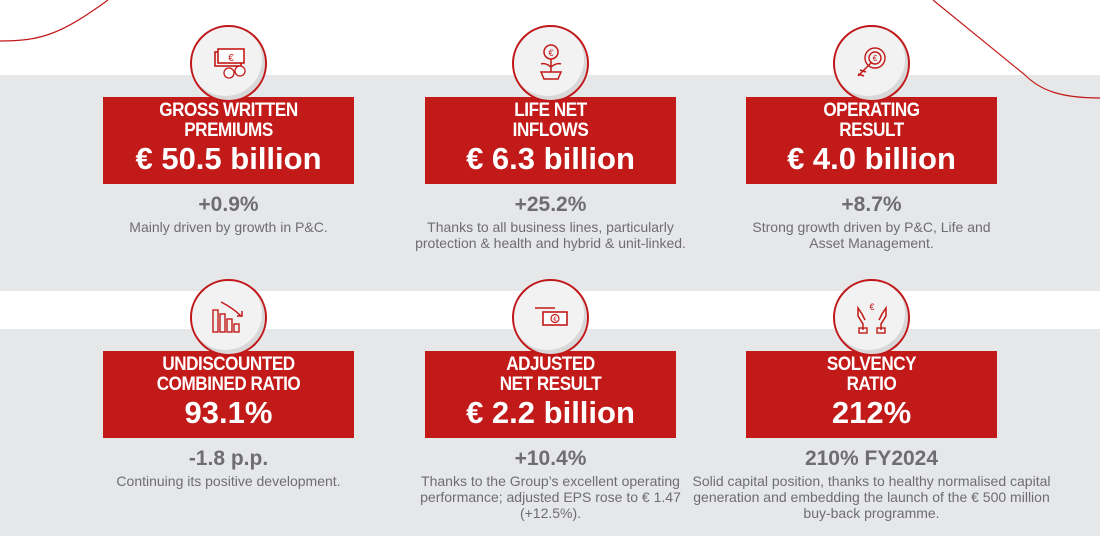  Describe the element at coordinates (550, 384) in the screenshot. I see `kpi-title-line2: NET RESULT` at that location.